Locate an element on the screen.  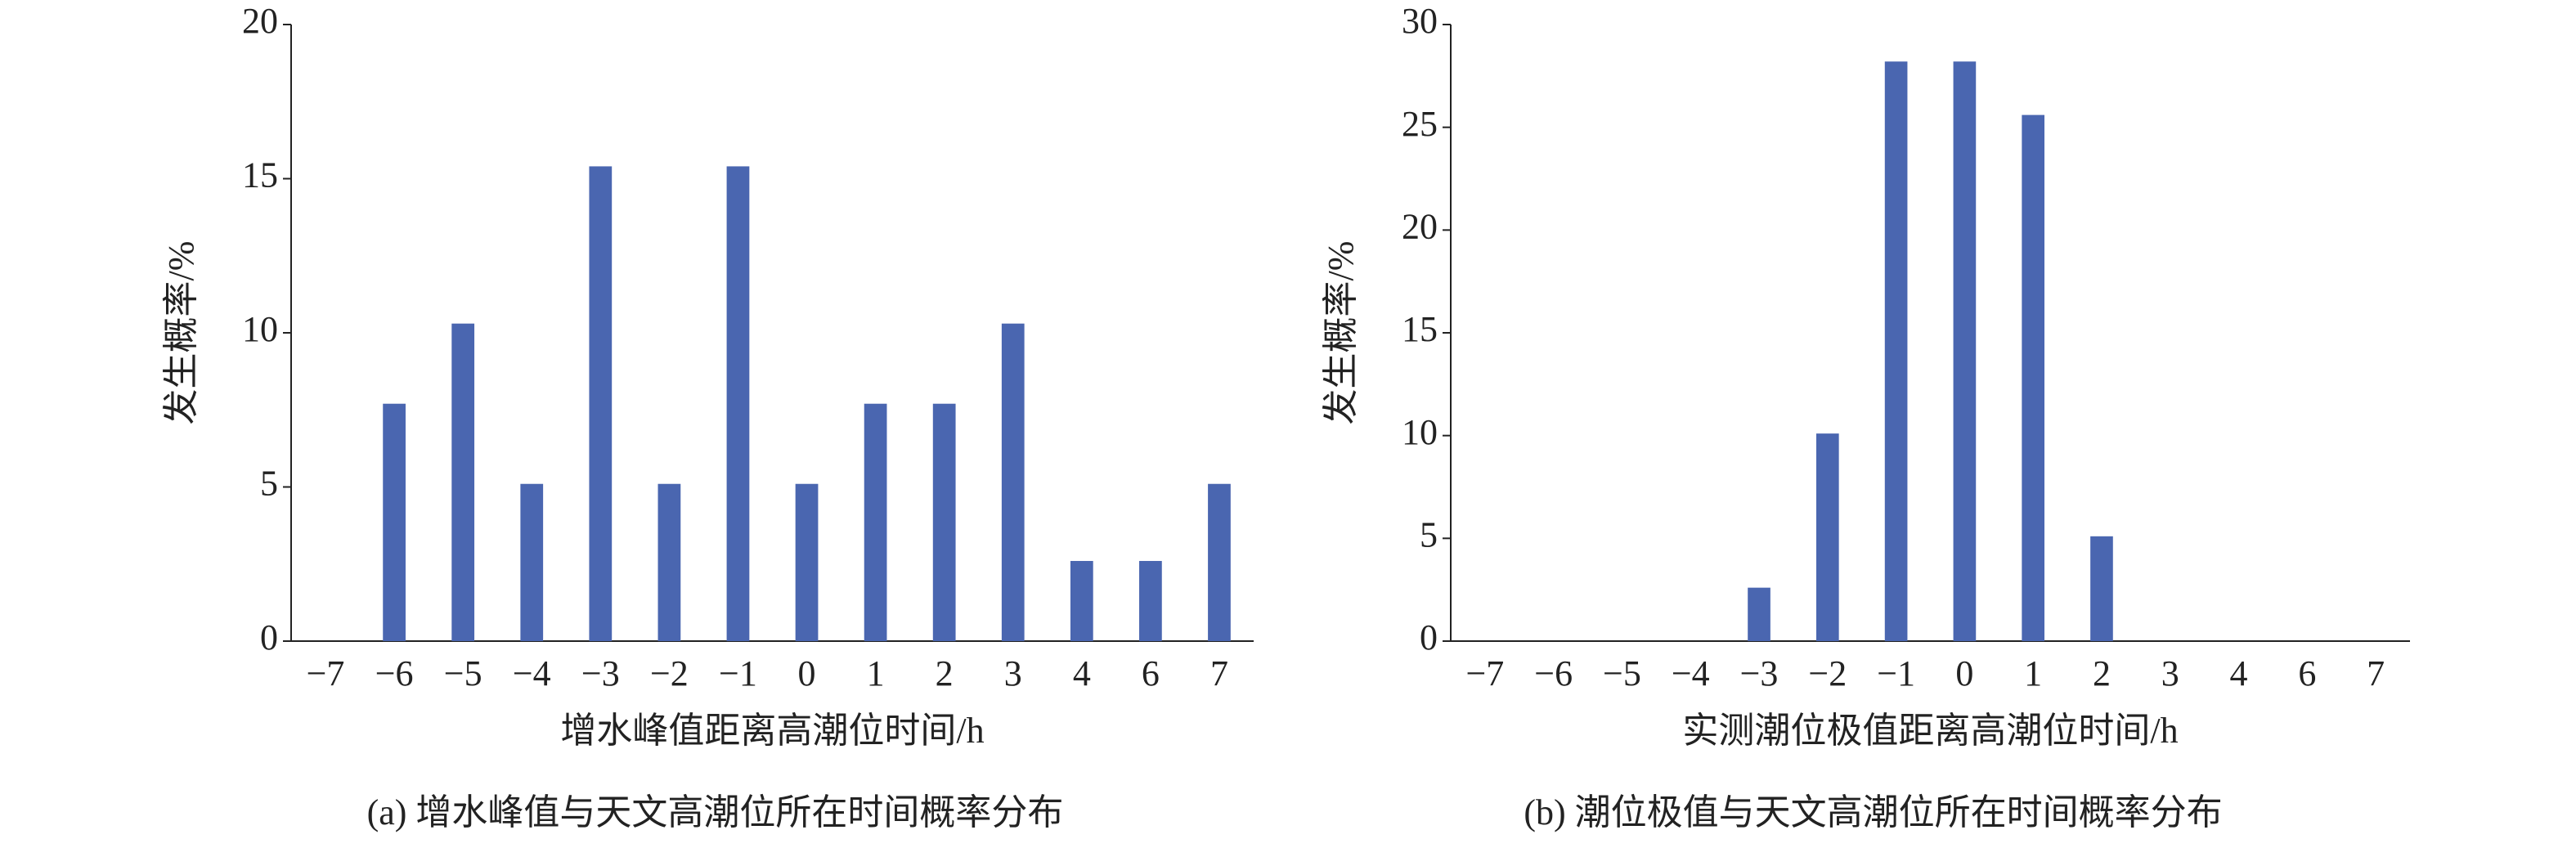
x-axis-label: 实测潮位极值距离高潮位时间/h is located at coordinates (1930, 731).